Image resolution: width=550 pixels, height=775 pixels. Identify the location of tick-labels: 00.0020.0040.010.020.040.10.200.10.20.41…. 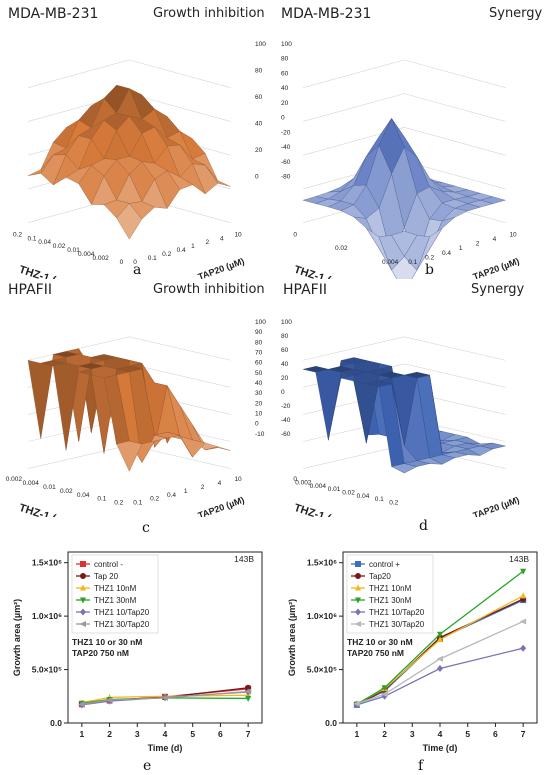
(139, 153).